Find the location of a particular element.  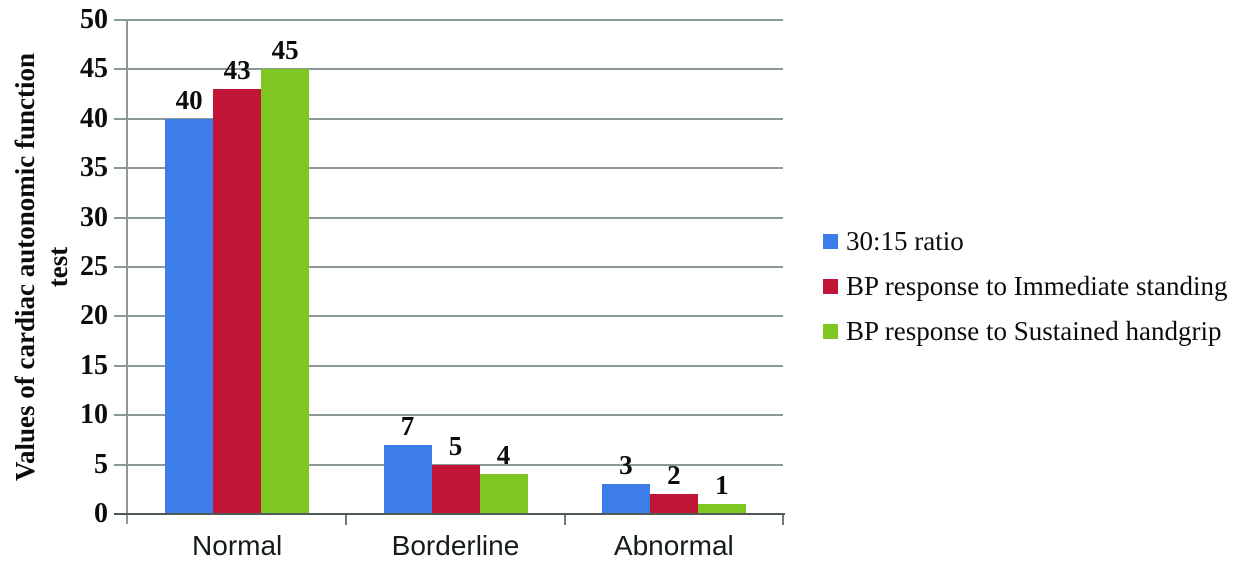

legend-label: BP response to Sustained handgrip is located at coordinates (1034, 331).